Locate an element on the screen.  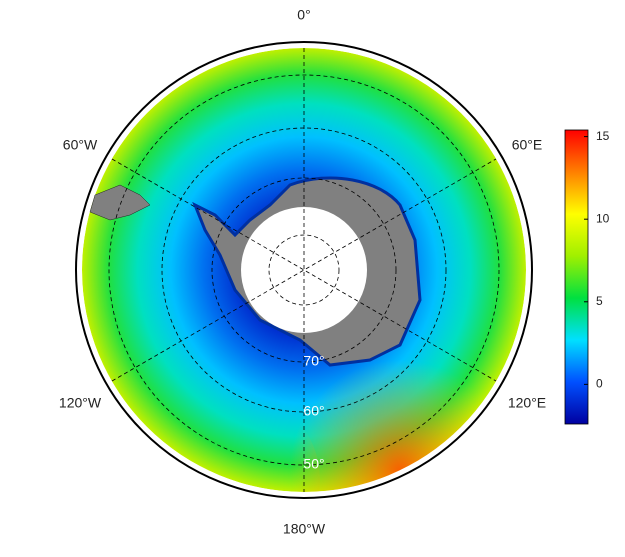
lat-label: 60° is located at coordinates (313, 411).